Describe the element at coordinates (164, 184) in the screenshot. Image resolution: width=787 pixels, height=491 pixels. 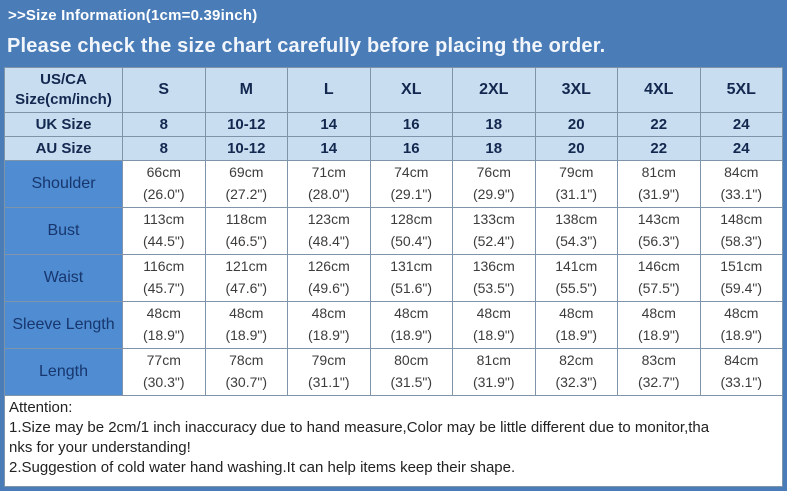
I see `measurement-value-cell: 66cm (26.0")` at that location.